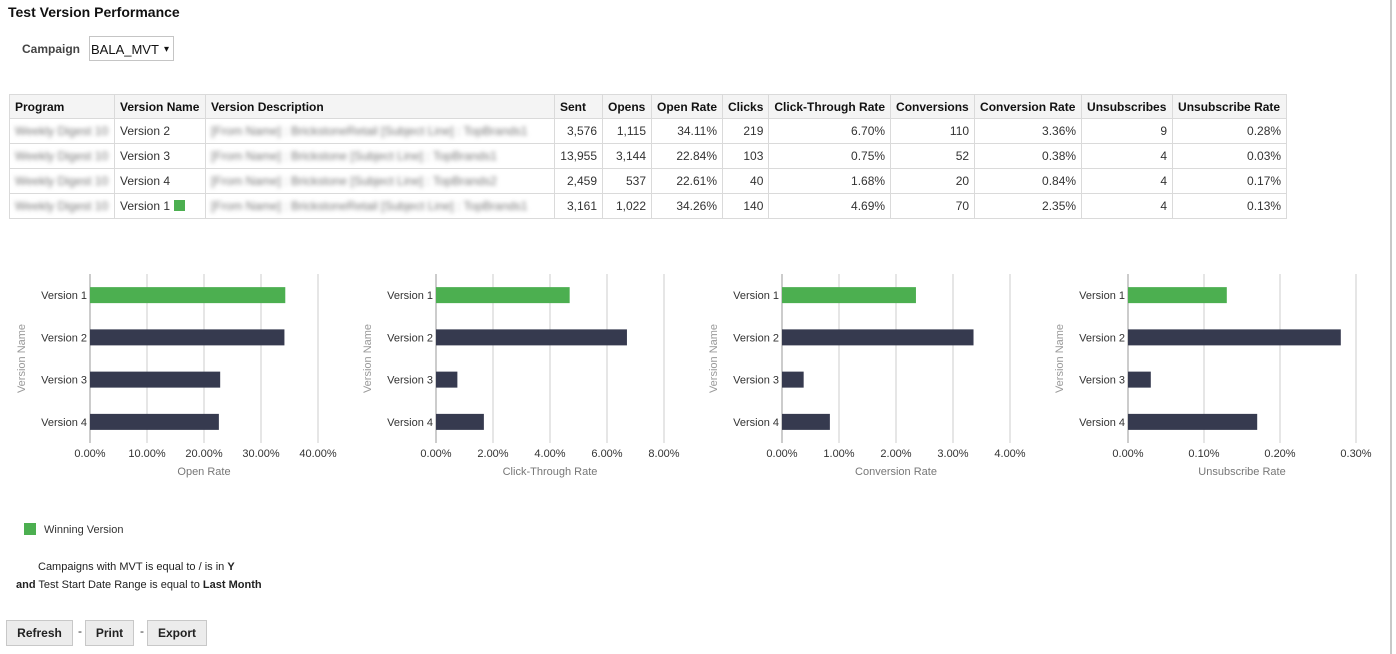 This screenshot has height=654, width=1396. What do you see at coordinates (933, 206) in the screenshot?
I see `table-cell: 70` at bounding box center [933, 206].